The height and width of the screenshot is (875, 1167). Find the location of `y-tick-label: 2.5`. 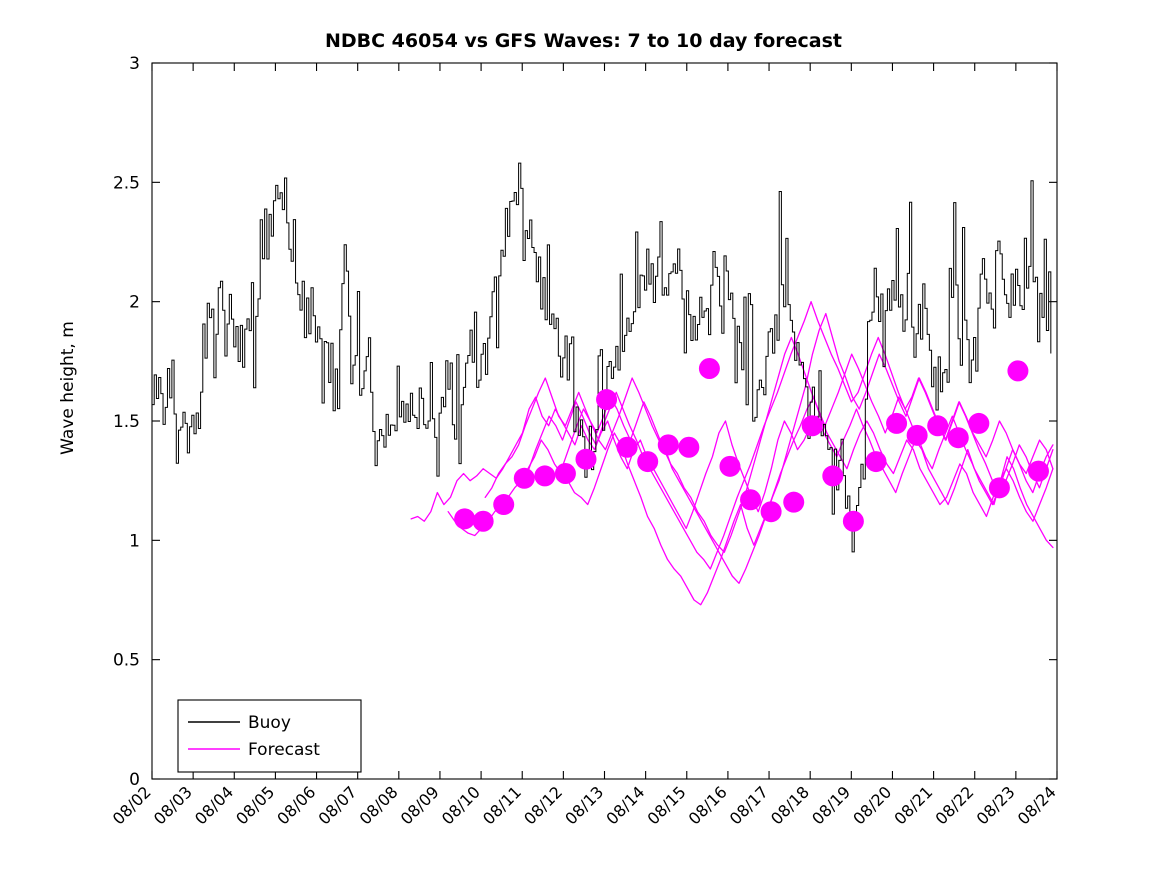

y-tick-label: 2.5 is located at coordinates (126, 183).